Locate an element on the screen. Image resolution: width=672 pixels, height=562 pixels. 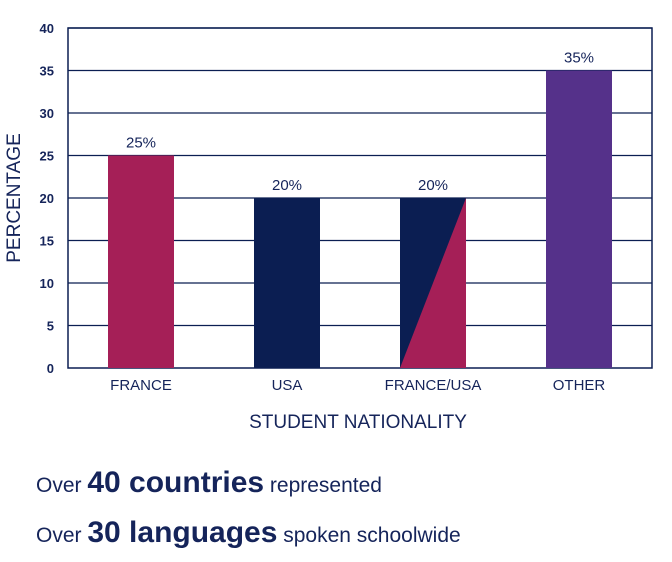
fact-countries: Over 40 countries represented is located at coordinates (346, 487).